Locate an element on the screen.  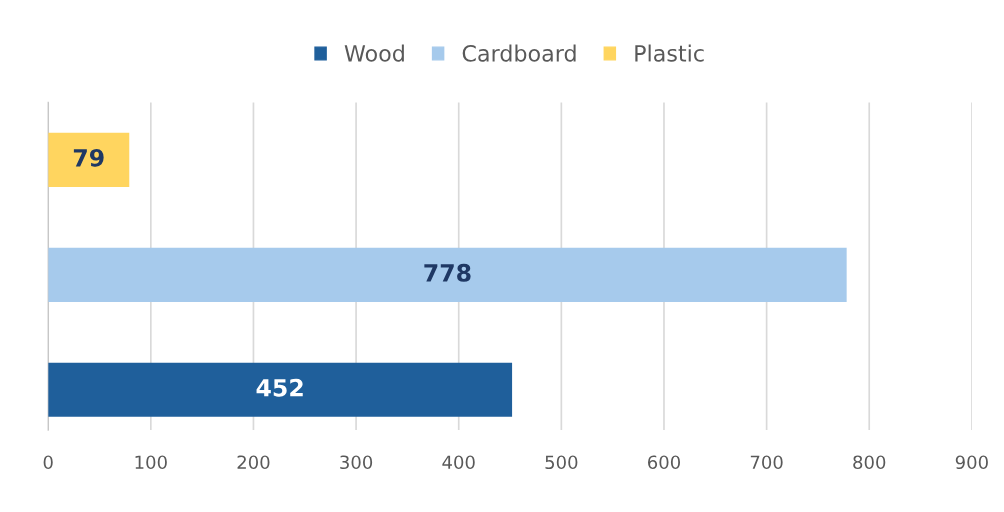
x-tick-label: 0 is located at coordinates (48, 462).